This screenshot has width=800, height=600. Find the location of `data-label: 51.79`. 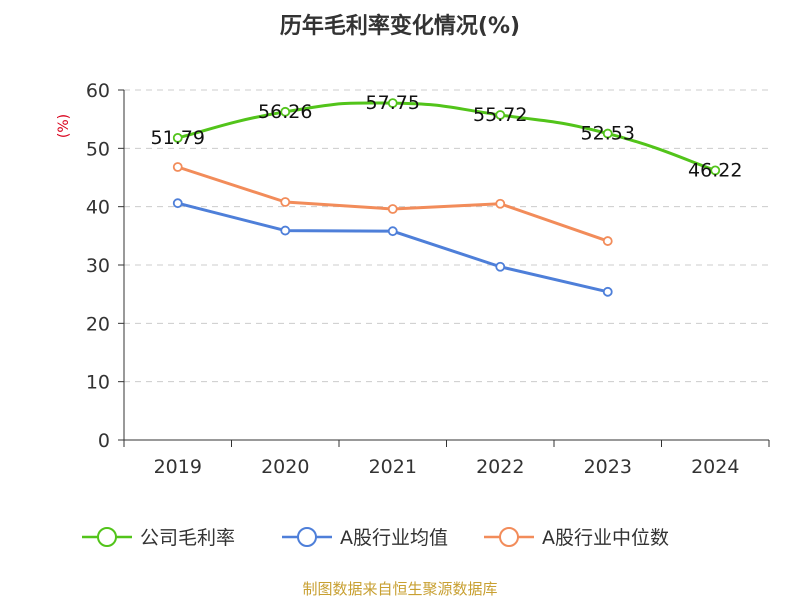

data-label: 51.79 is located at coordinates (178, 138).